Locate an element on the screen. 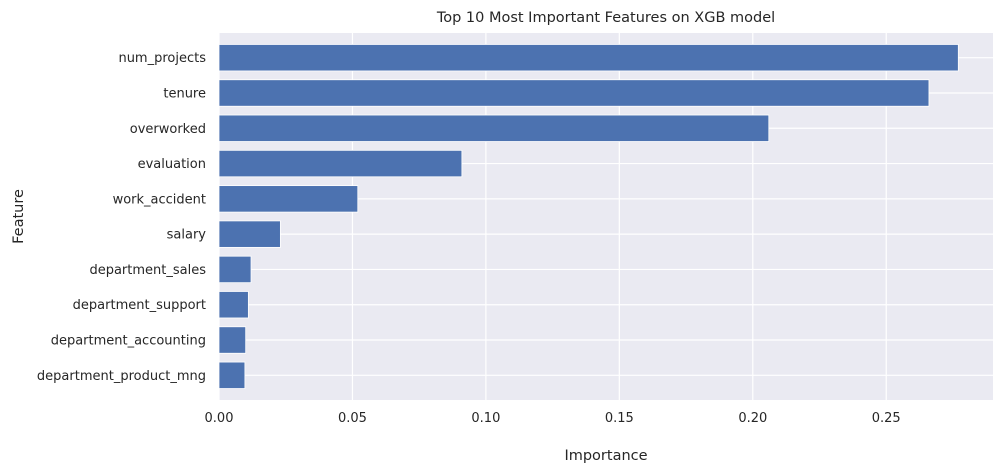  y-tick-label: department_sales is located at coordinates (147, 270).